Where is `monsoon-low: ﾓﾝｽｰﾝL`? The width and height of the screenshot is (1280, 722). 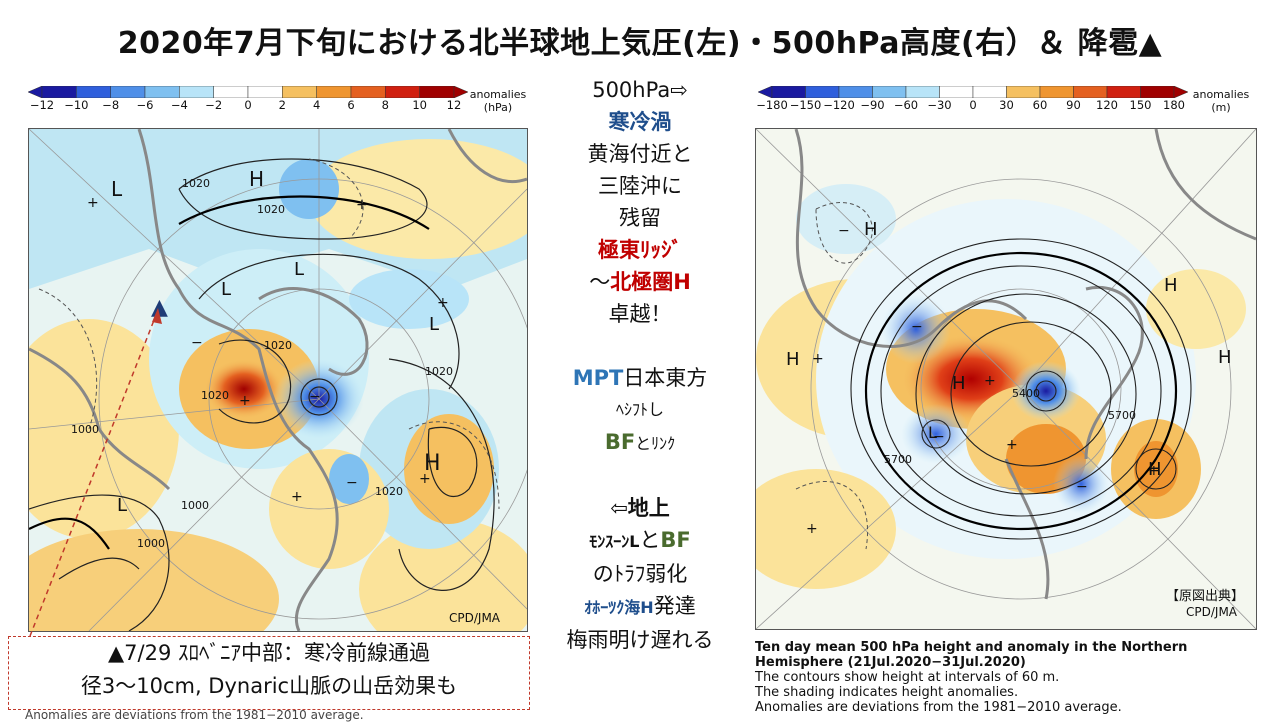
monsoon-low: ﾓﾝｽｰﾝL is located at coordinates (614, 541).